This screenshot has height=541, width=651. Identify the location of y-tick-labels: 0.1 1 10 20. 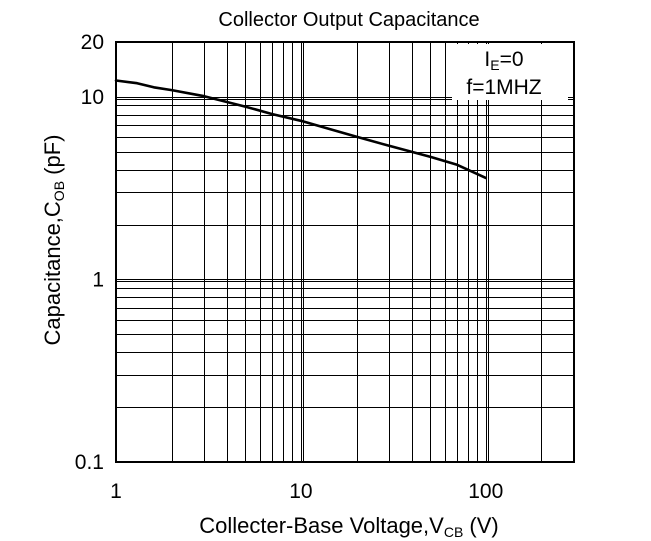
(89, 252).